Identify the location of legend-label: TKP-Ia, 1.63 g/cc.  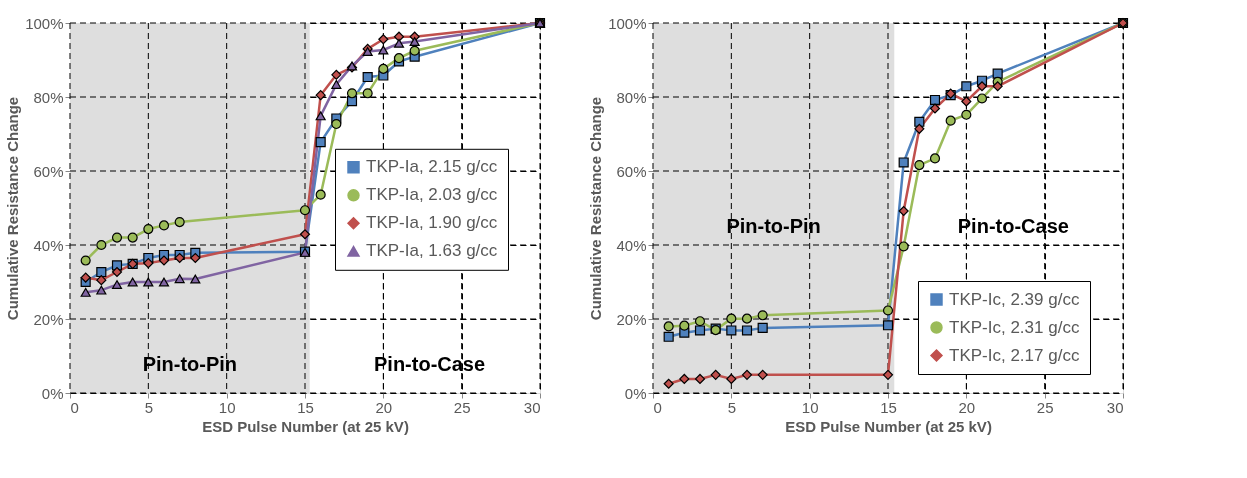
(432, 251).